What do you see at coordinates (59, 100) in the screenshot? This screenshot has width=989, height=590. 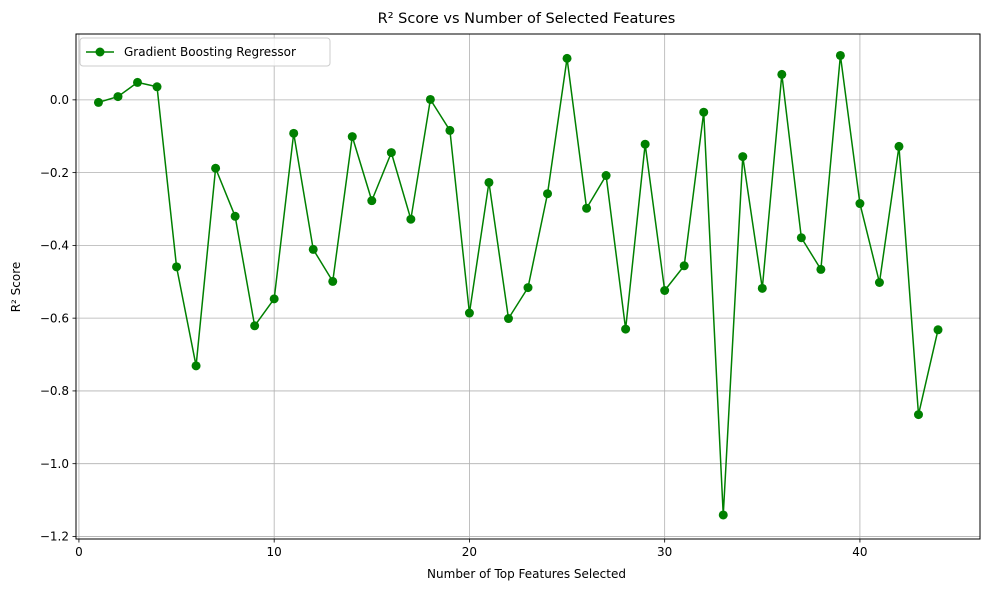 I see `y-tick-label: 0.0` at bounding box center [59, 100].